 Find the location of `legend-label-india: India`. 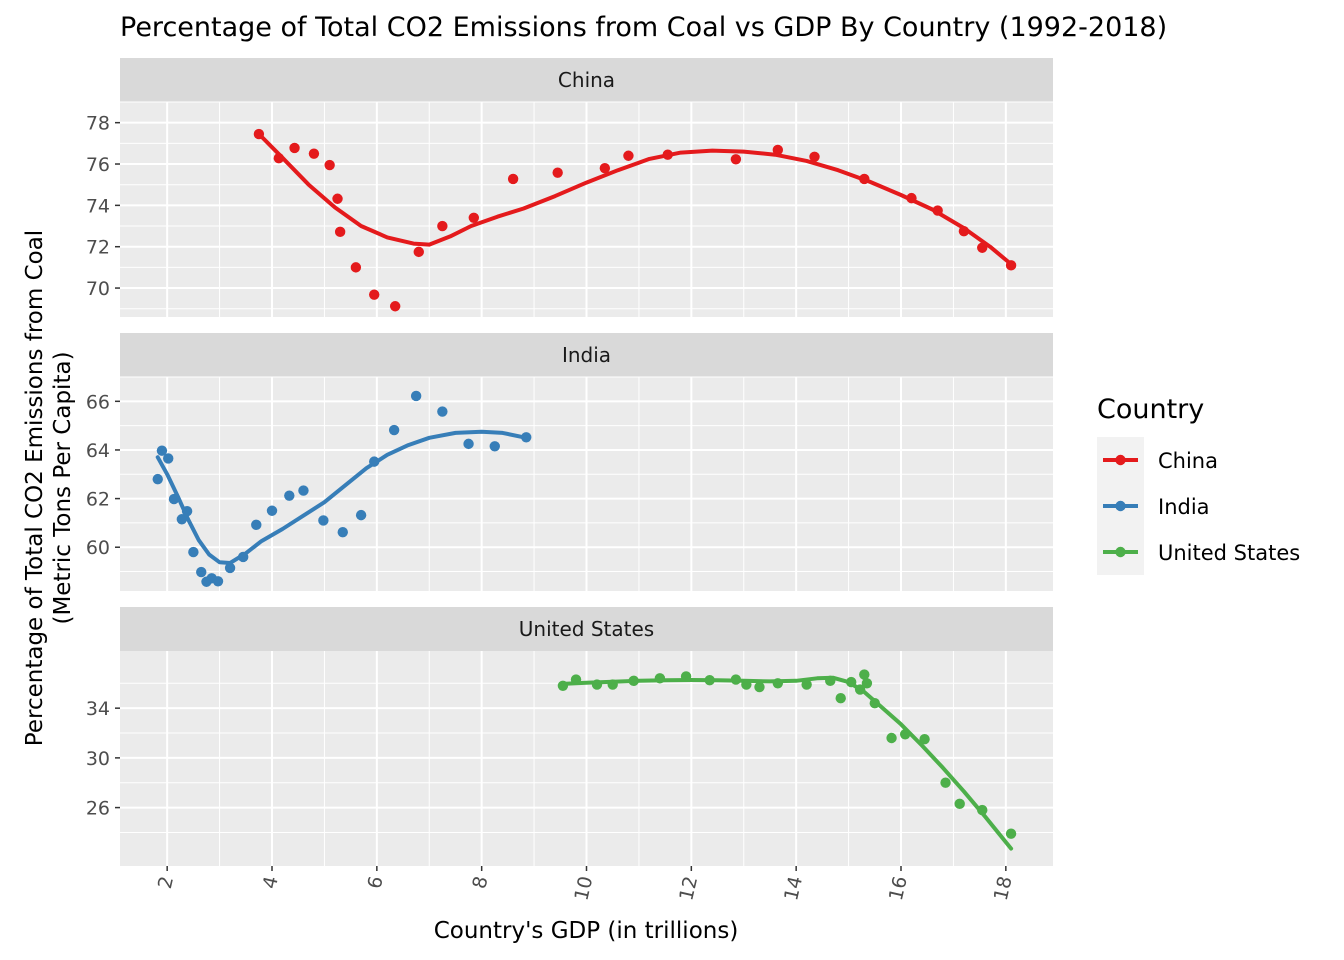

legend-label-india: India is located at coordinates (1184, 507).